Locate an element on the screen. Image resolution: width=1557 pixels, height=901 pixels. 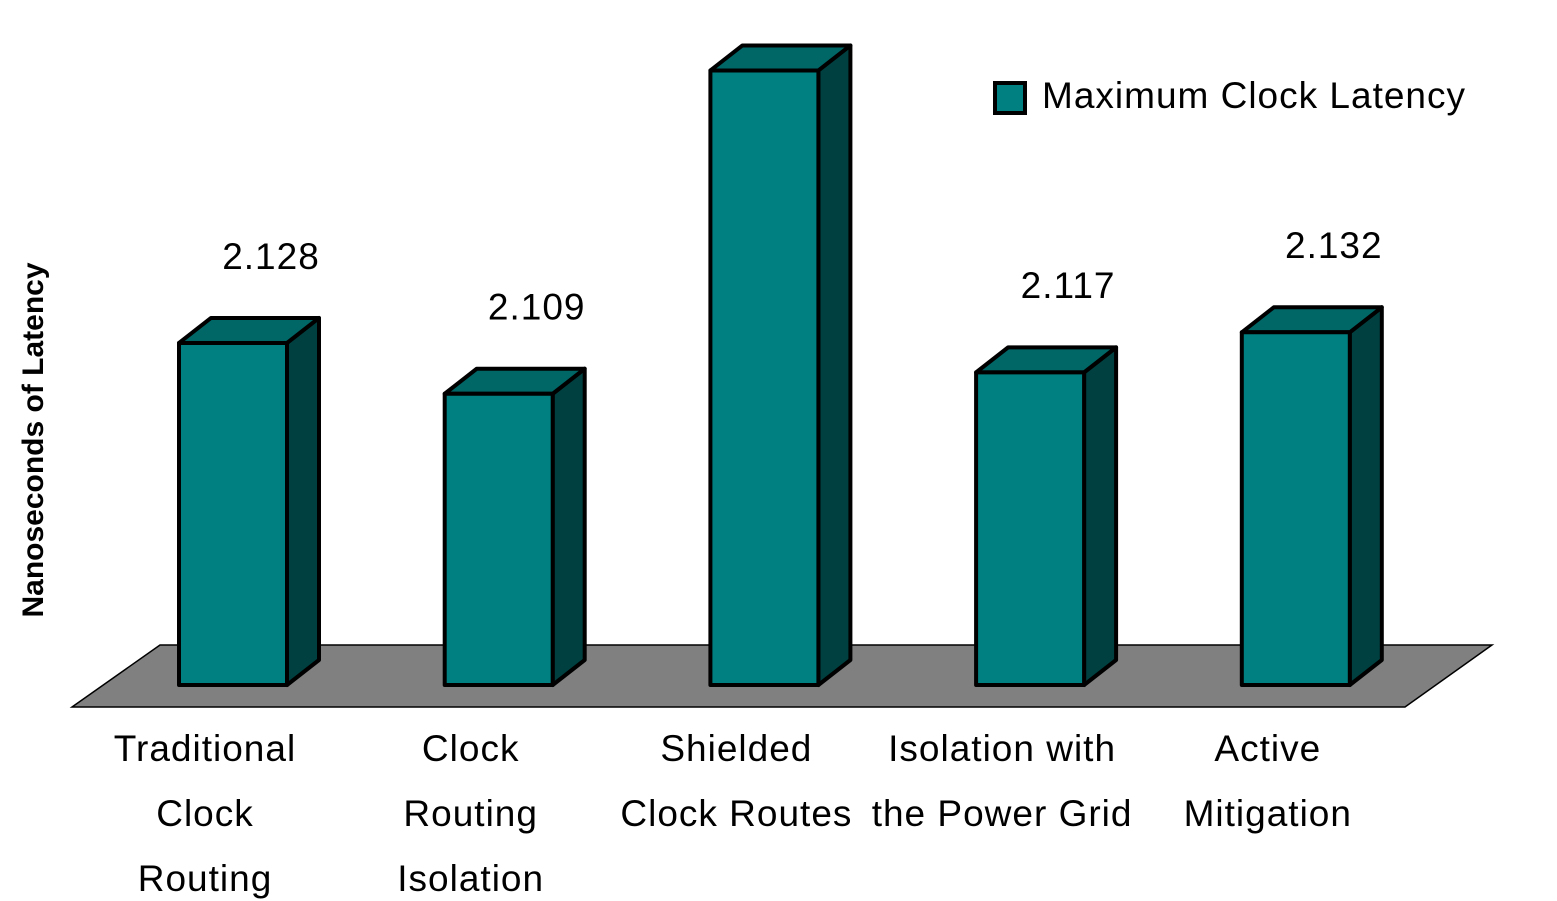
value-label: 2.117 is located at coordinates (1068, 285).